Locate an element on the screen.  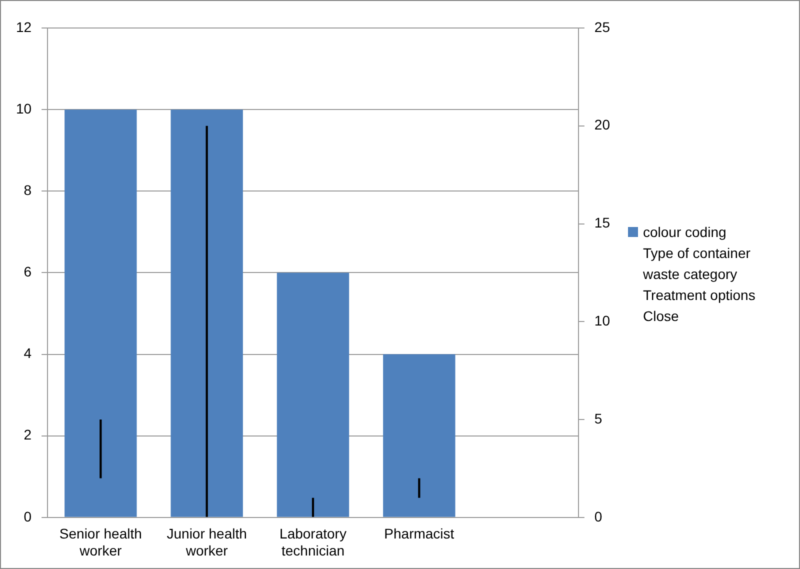
text: waste category is located at coordinates (690, 274).